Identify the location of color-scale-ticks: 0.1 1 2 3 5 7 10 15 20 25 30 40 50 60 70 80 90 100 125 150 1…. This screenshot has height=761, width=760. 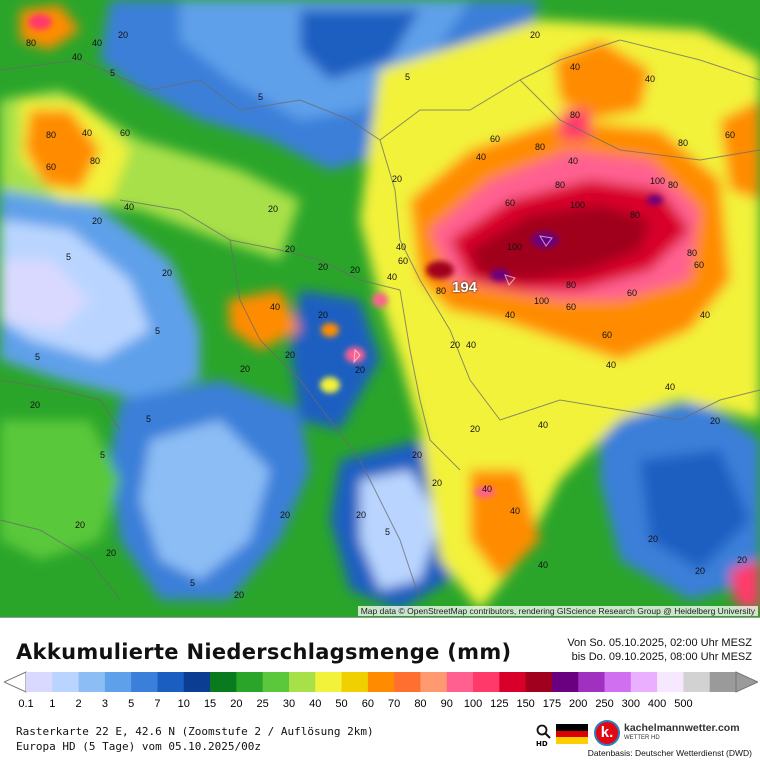
(380, 705).